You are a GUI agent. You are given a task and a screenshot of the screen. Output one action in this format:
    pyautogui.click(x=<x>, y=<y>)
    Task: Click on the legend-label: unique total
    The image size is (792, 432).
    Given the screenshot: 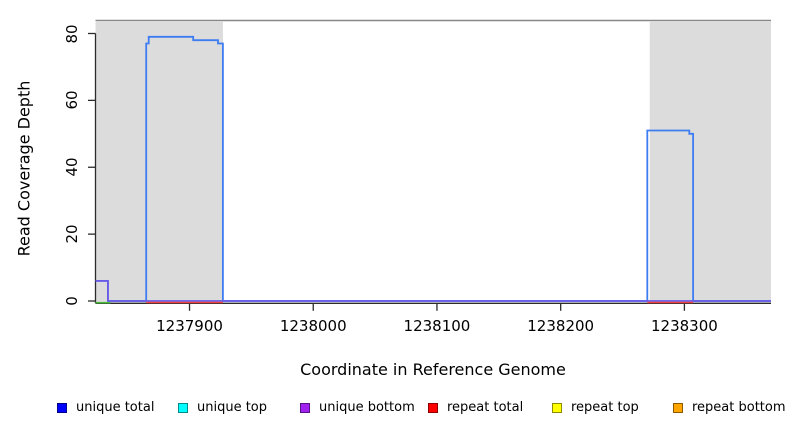 What is the action you would take?
    pyautogui.click(x=115, y=407)
    